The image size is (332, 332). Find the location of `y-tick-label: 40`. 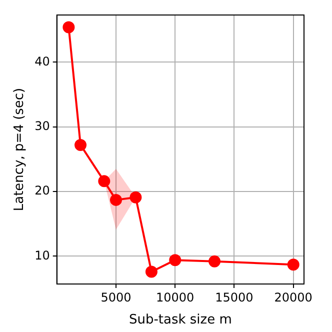

y-tick-label: 40 is located at coordinates (42, 61).